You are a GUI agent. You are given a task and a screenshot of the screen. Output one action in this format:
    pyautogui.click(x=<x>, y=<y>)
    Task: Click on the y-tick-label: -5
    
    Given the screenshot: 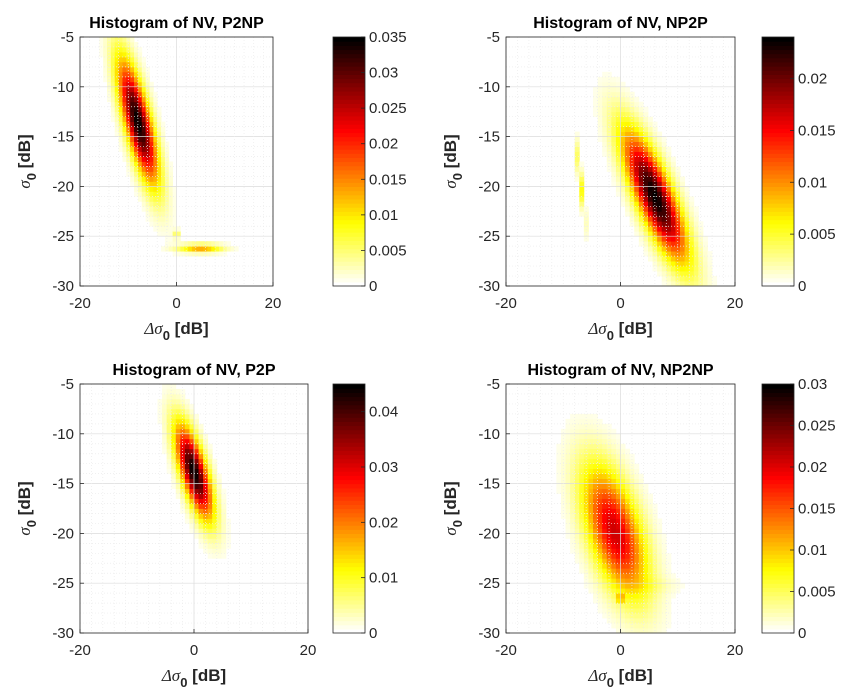 What is the action you would take?
    pyautogui.click(x=493, y=37)
    